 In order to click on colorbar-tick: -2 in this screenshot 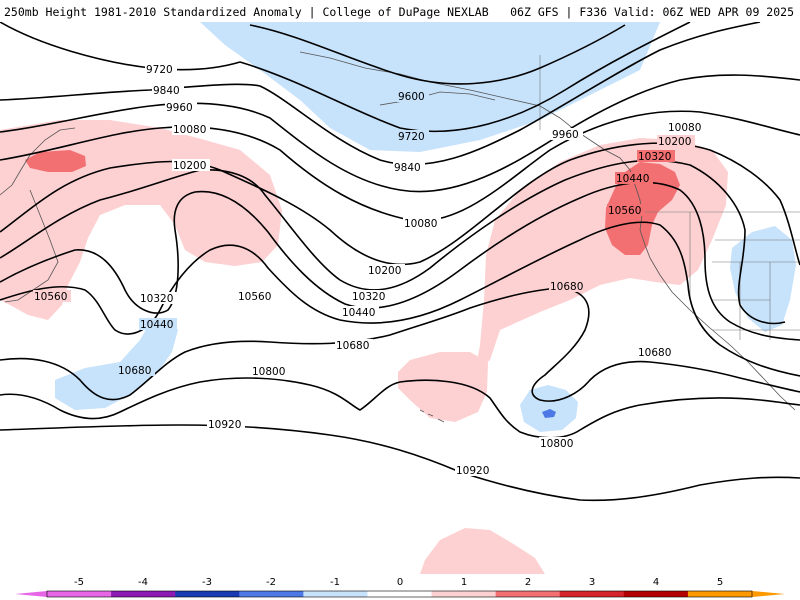, I will do `click(271, 582)`.